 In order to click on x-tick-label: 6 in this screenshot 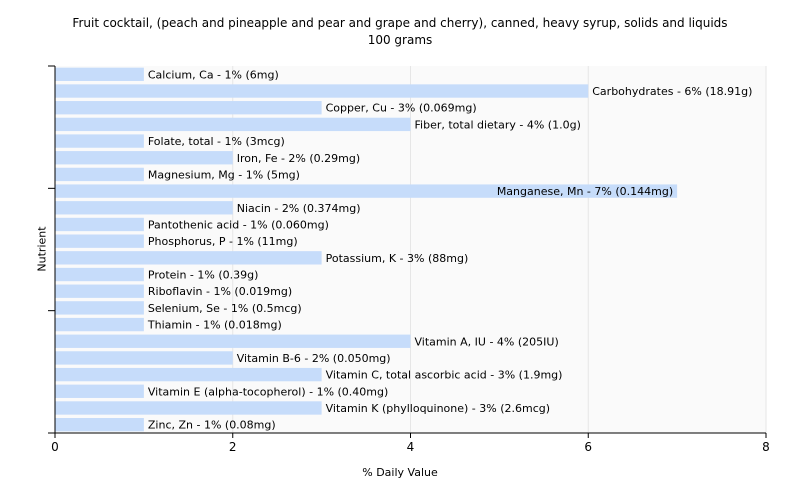, I will do `click(588, 447)`.